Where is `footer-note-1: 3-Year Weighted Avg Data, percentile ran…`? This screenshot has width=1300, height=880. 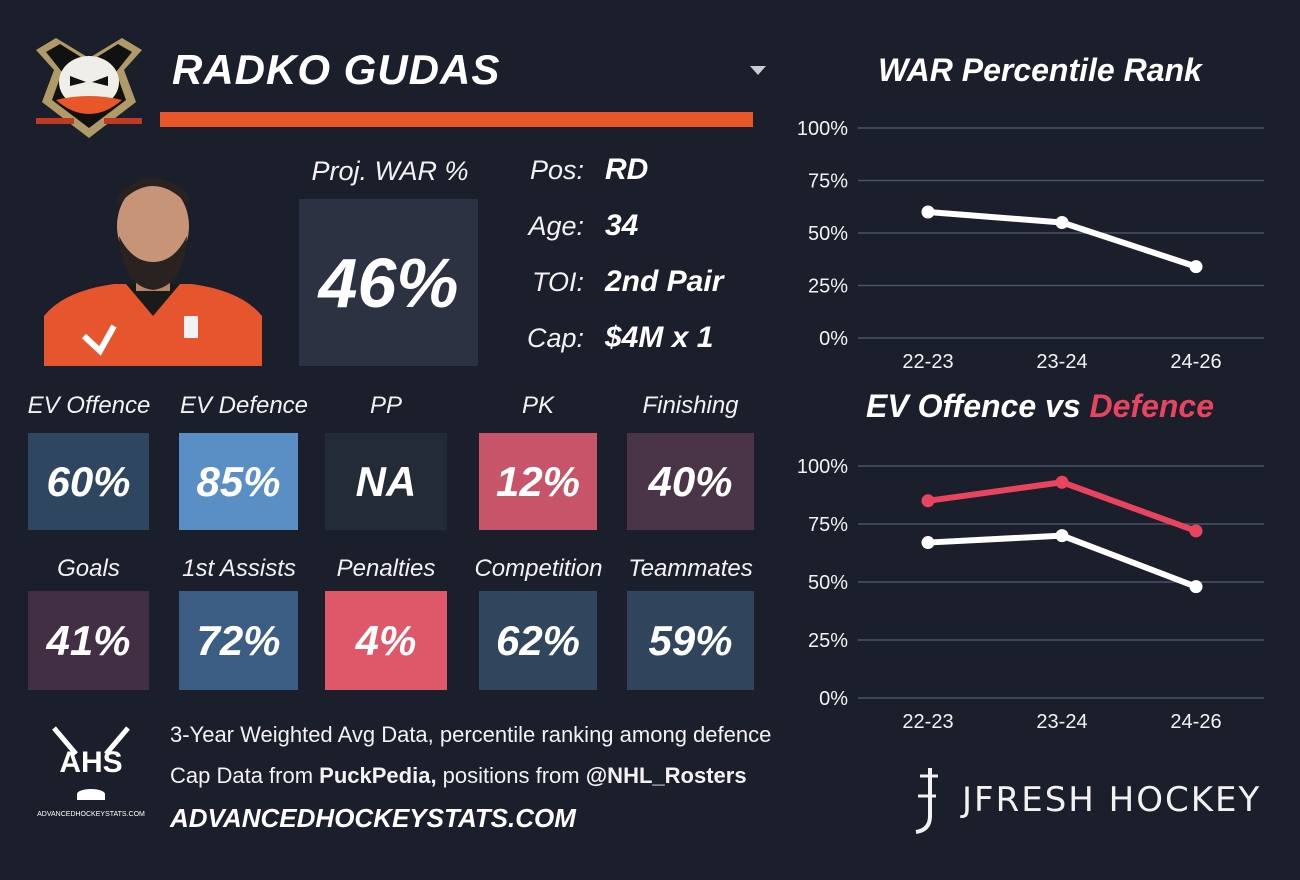 footer-note-1: 3-Year Weighted Avg Data, percentile ran… is located at coordinates (471, 734).